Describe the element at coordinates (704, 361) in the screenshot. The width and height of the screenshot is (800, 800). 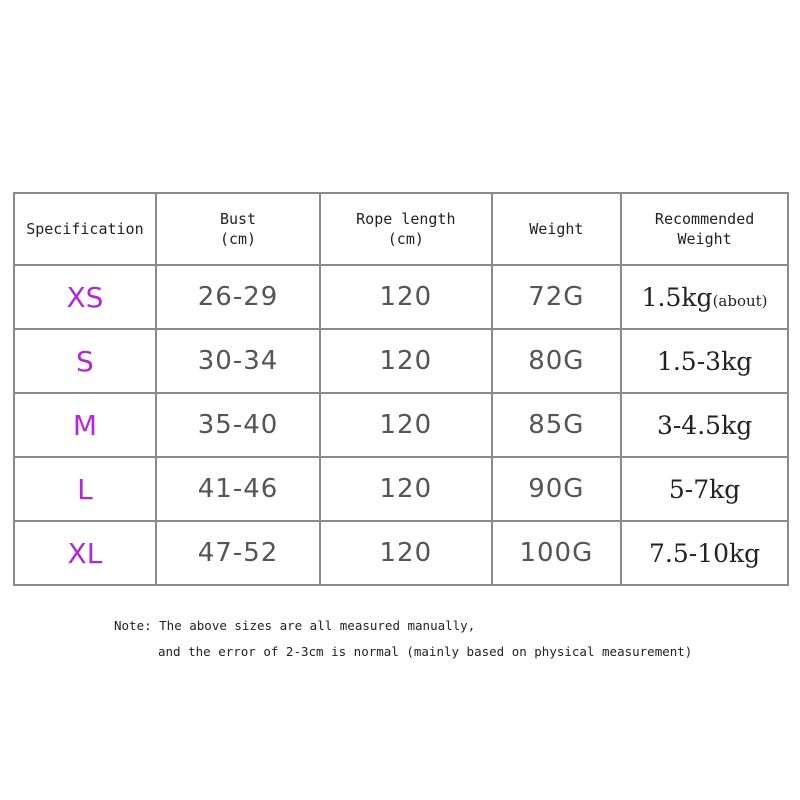
I see `recommended-cell: 1.5-3kg` at that location.